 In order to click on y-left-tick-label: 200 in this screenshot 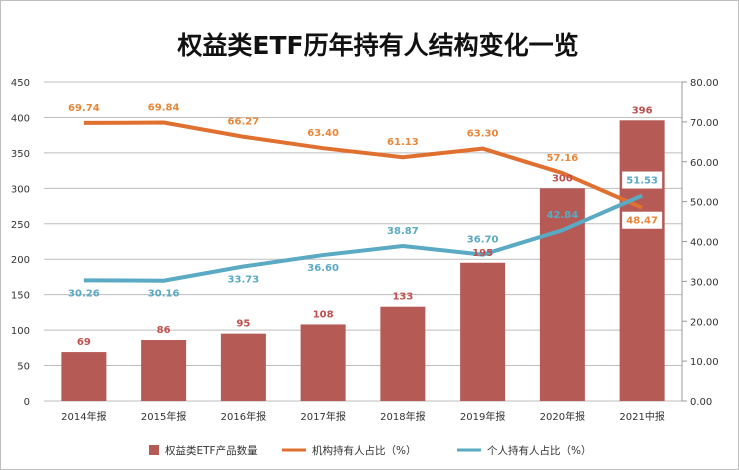, I will do `click(20, 260)`.